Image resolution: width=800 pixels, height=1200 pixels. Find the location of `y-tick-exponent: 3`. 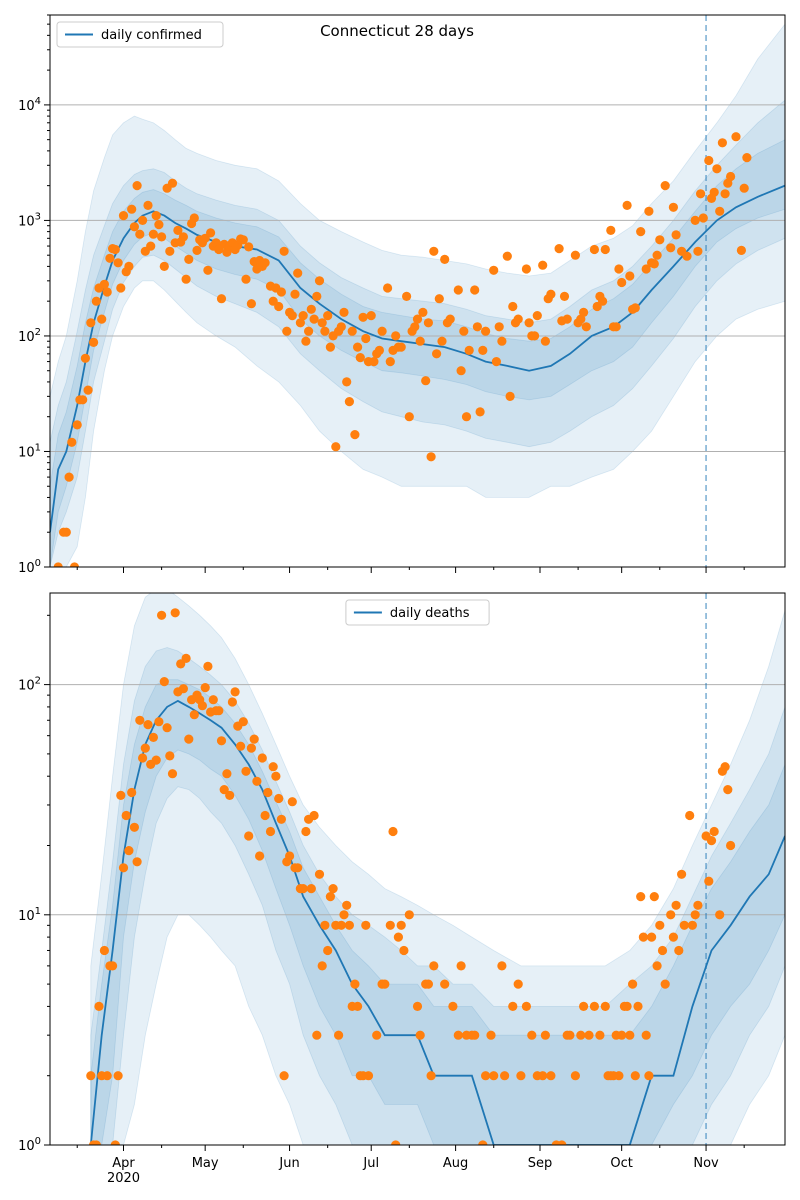

y-tick-exponent: 3 is located at coordinates (38, 216).